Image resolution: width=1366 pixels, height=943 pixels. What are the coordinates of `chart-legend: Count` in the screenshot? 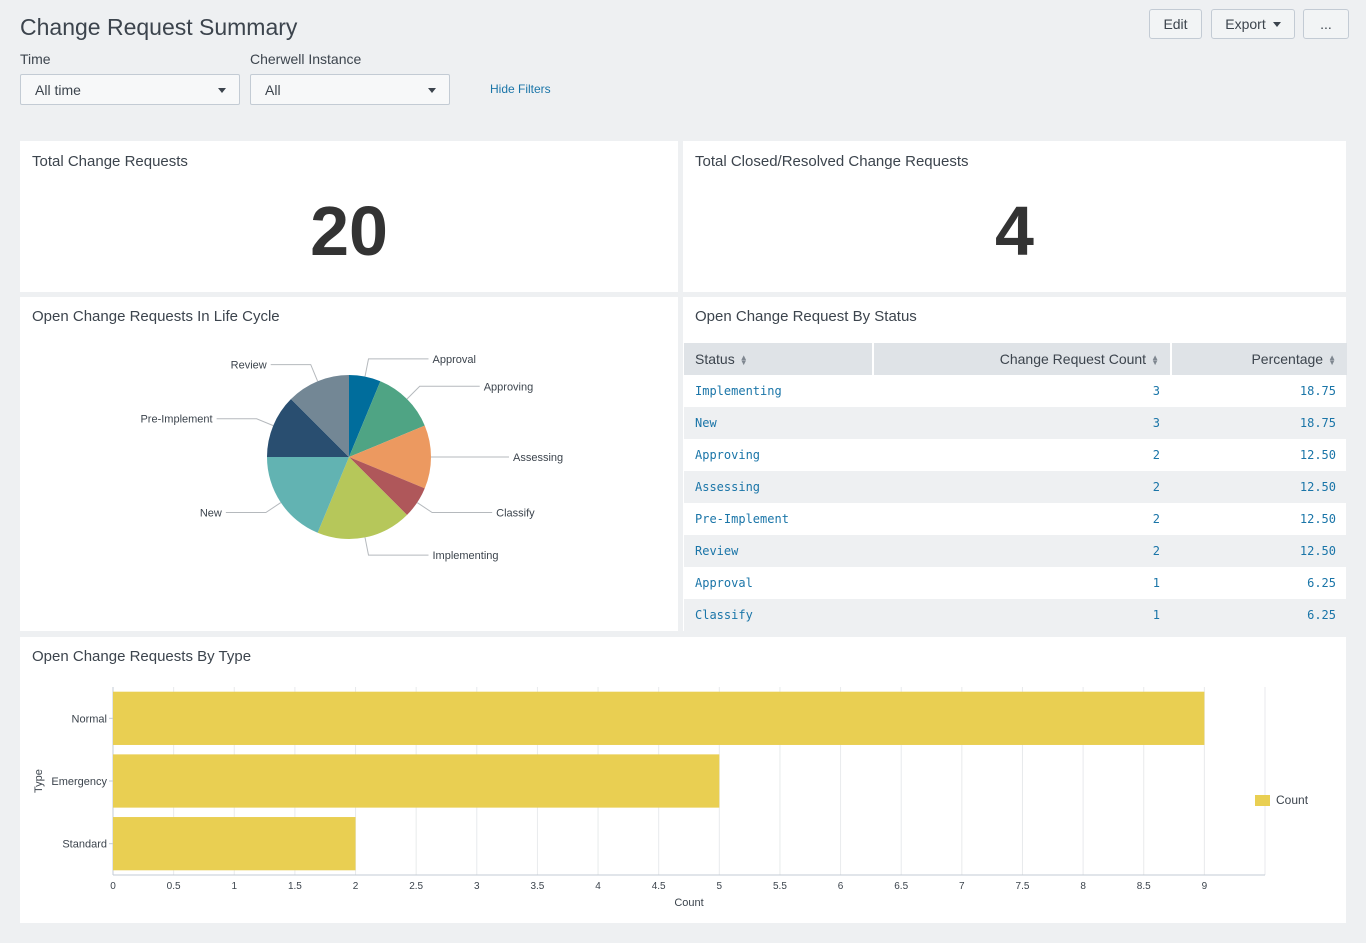 It's located at (1281, 800).